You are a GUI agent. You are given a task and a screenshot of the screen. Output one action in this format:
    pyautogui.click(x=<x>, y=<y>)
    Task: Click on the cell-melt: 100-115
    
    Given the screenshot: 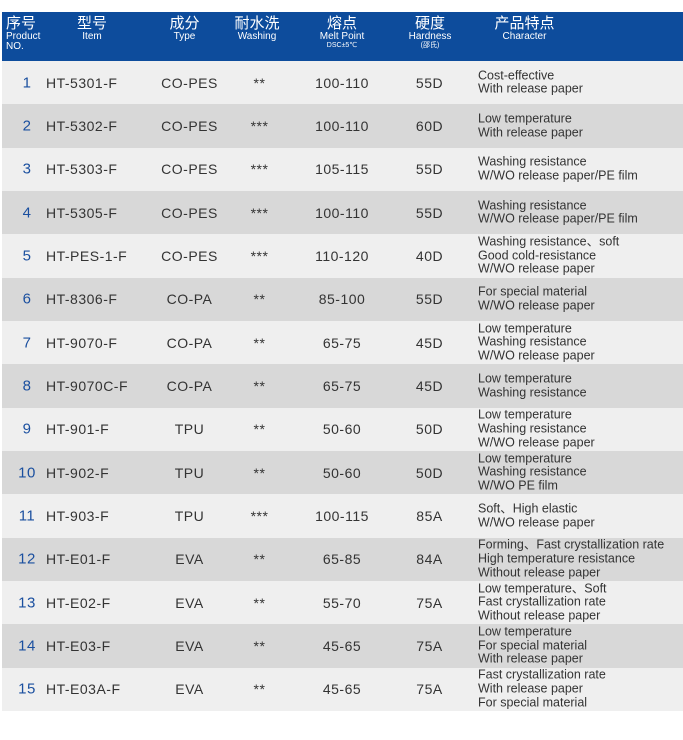 What is the action you would take?
    pyautogui.click(x=342, y=516)
    